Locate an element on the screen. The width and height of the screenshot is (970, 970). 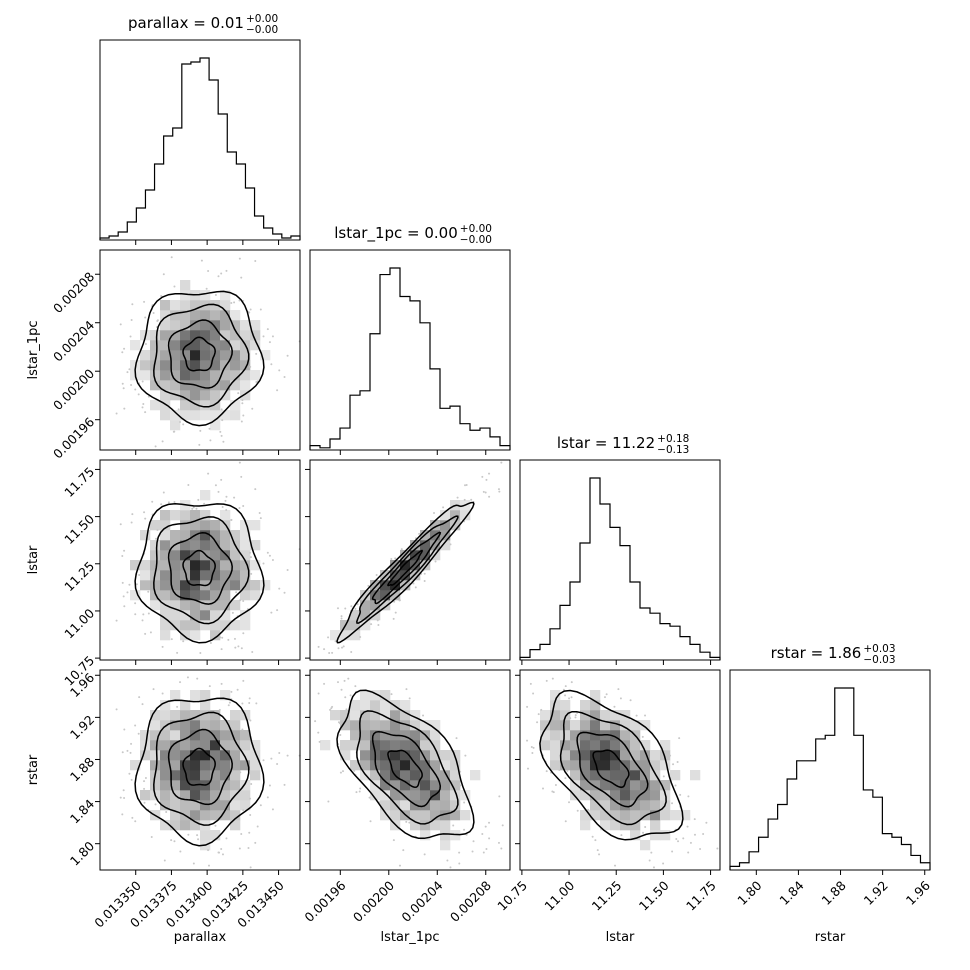
hist-step-rstar is located at coordinates (830, 778).